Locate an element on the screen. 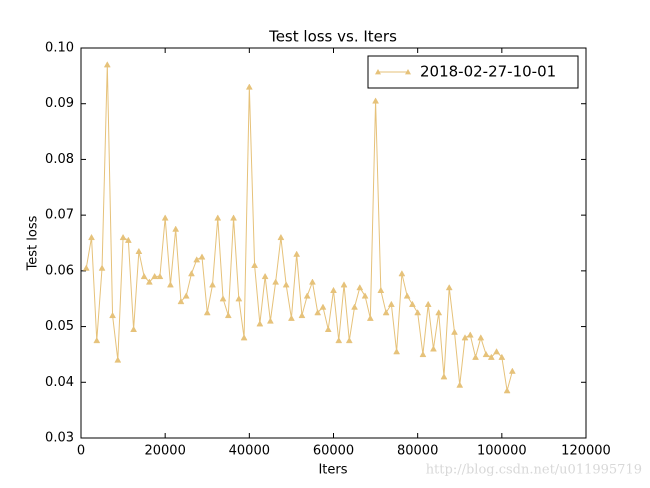  x-axis-label: Iters is located at coordinates (332, 470).